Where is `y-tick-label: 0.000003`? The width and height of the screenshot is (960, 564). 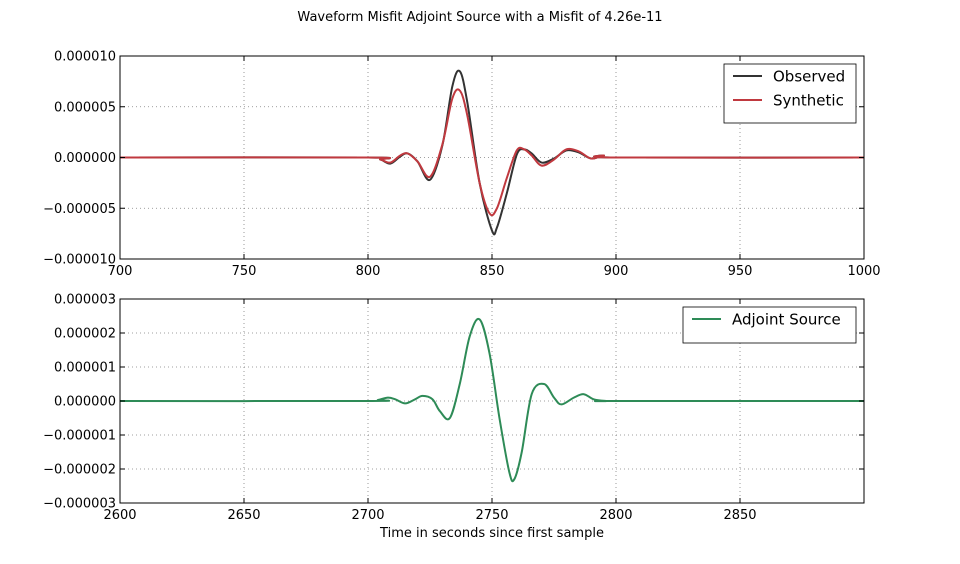
y-tick-label: 0.000003 is located at coordinates (85, 300).